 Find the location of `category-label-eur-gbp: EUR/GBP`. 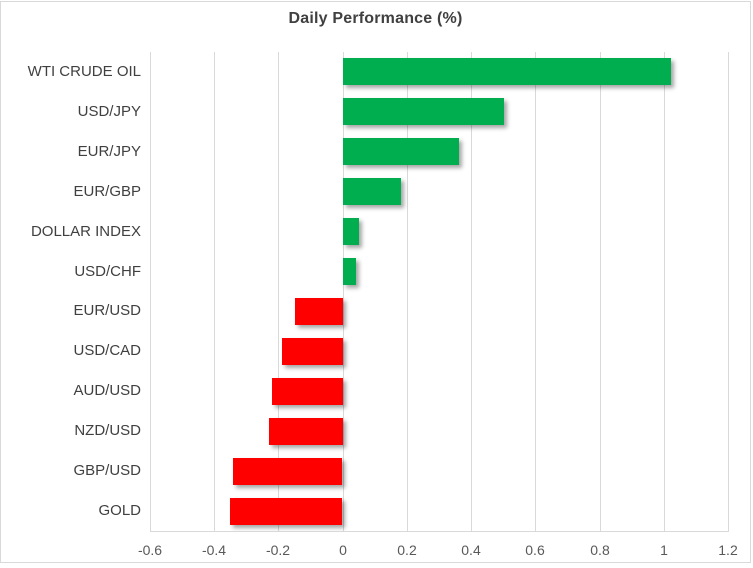

category-label-eur-gbp: EUR/GBP is located at coordinates (107, 191).